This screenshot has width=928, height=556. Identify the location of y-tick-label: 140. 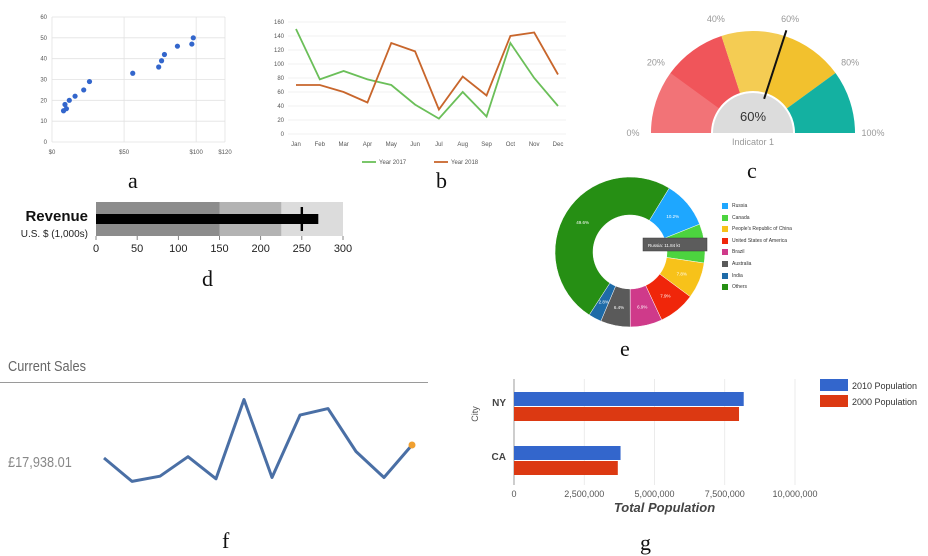
(279, 37).